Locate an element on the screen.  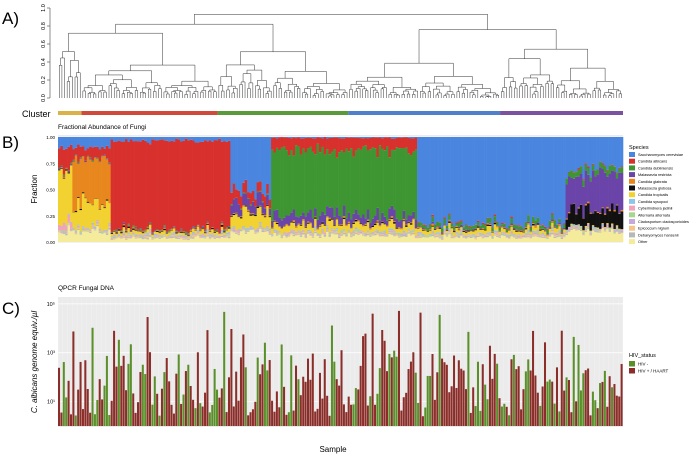
panel-b-y-axis: 0.000.250.500.751.00 is located at coordinates (50, 190).